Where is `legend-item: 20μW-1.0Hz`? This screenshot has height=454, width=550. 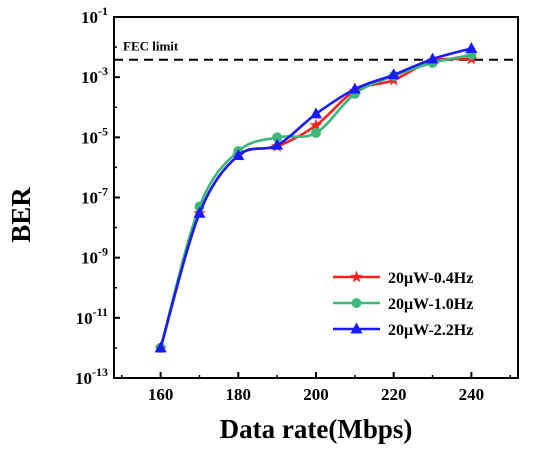
legend-item: 20μW-1.0Hz is located at coordinates (403, 304).